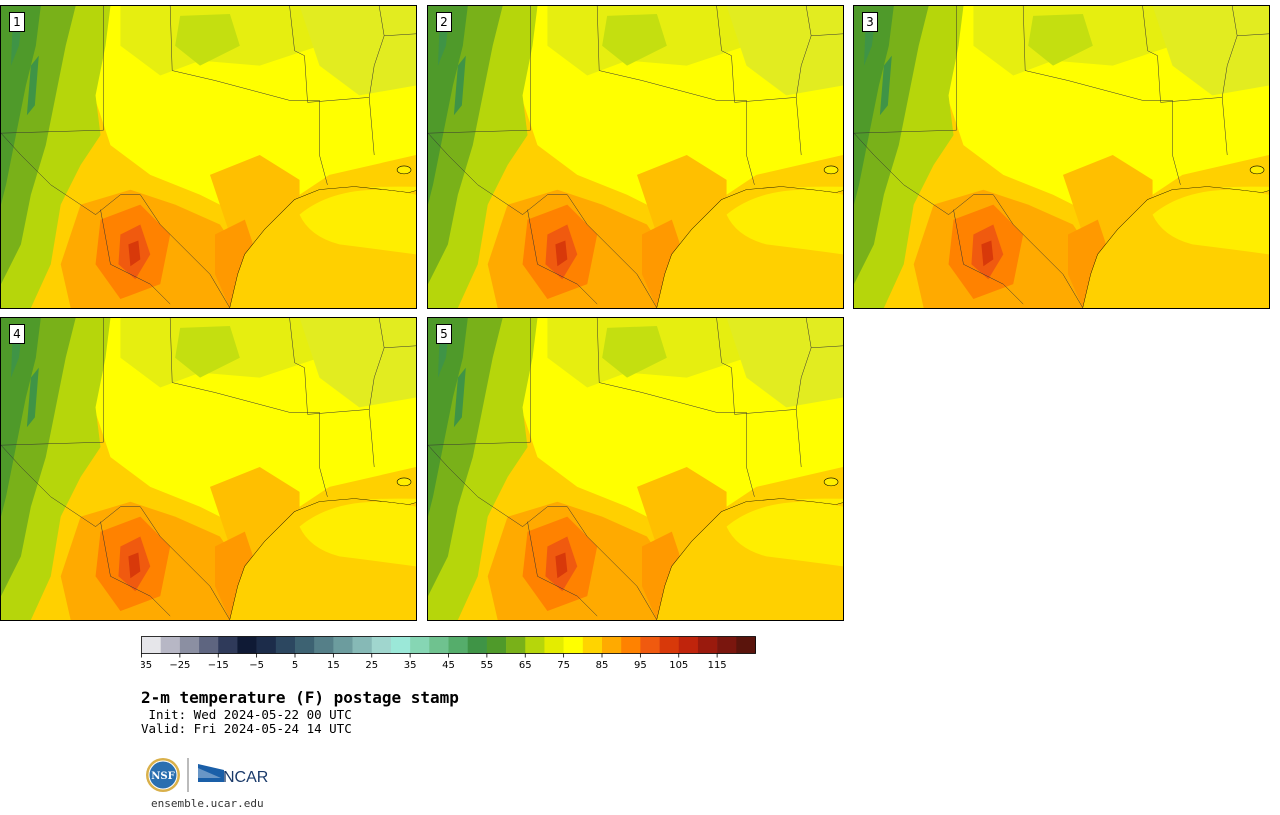  Describe the element at coordinates (678, 665) in the screenshot. I see `colorbar-tick-label: 105` at that location.